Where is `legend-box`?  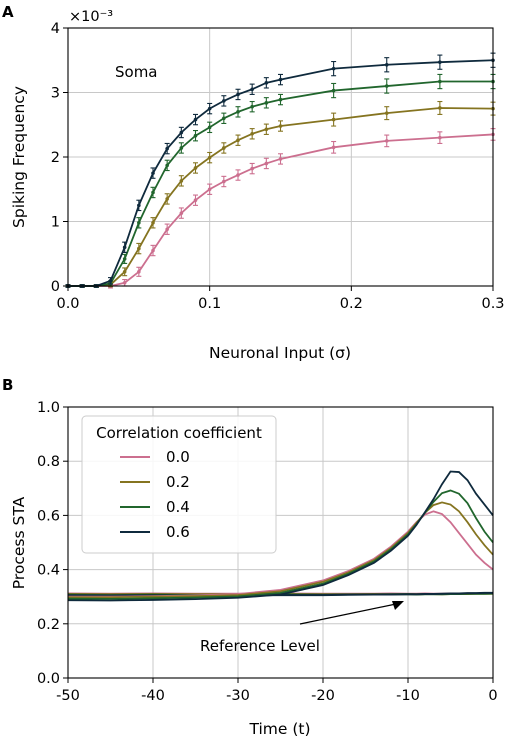
legend-box is located at coordinates (179, 484).